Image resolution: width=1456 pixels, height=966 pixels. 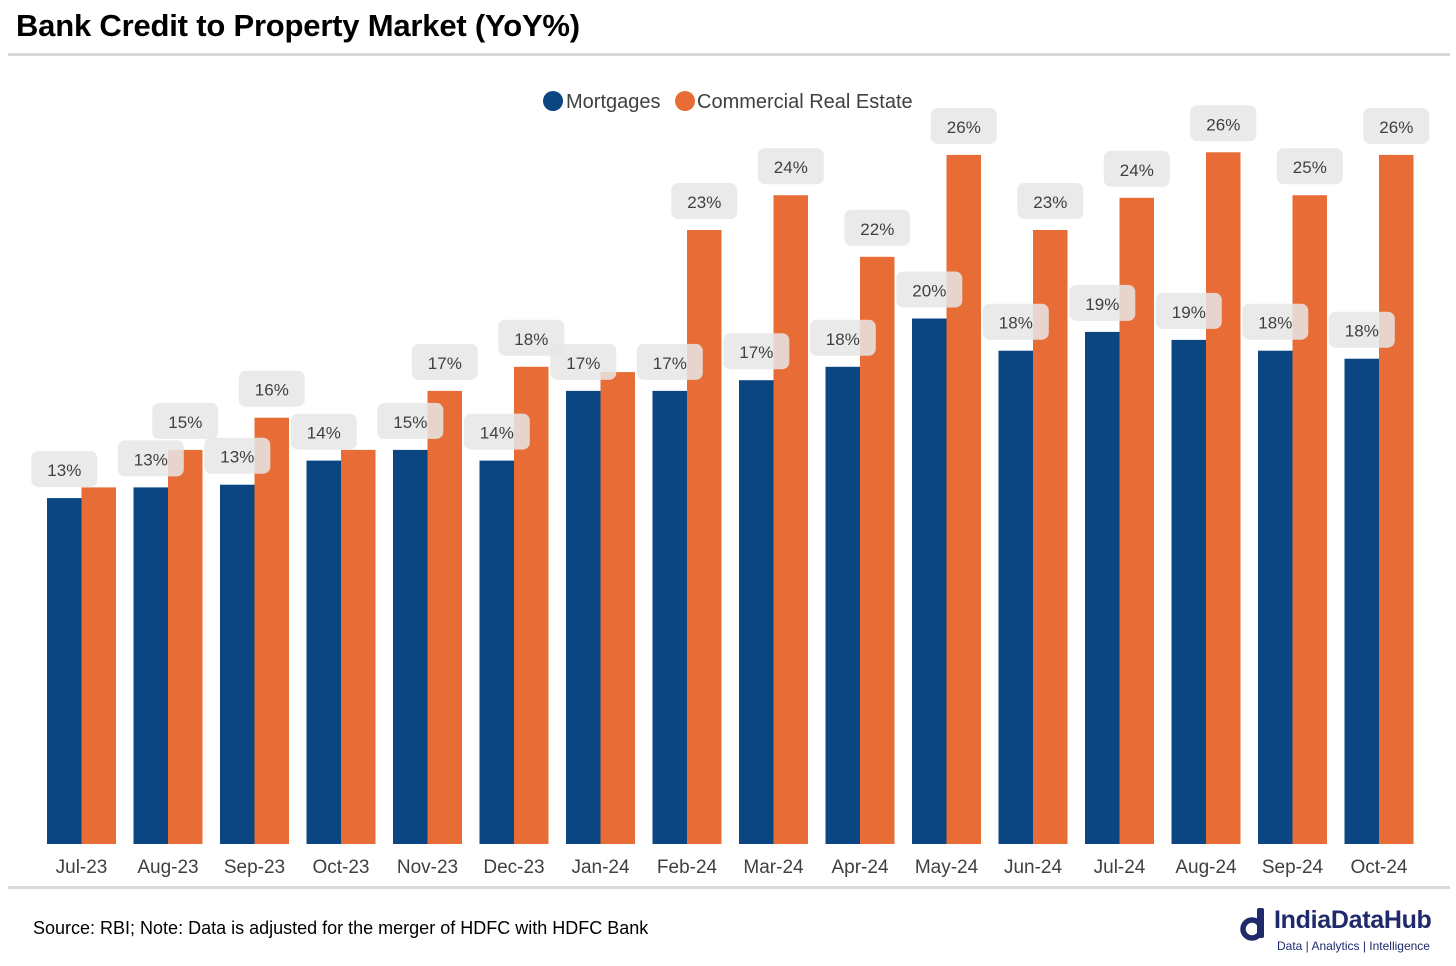 I want to click on x-tick-jun-24: Jun-24, so click(x=1033, y=867).